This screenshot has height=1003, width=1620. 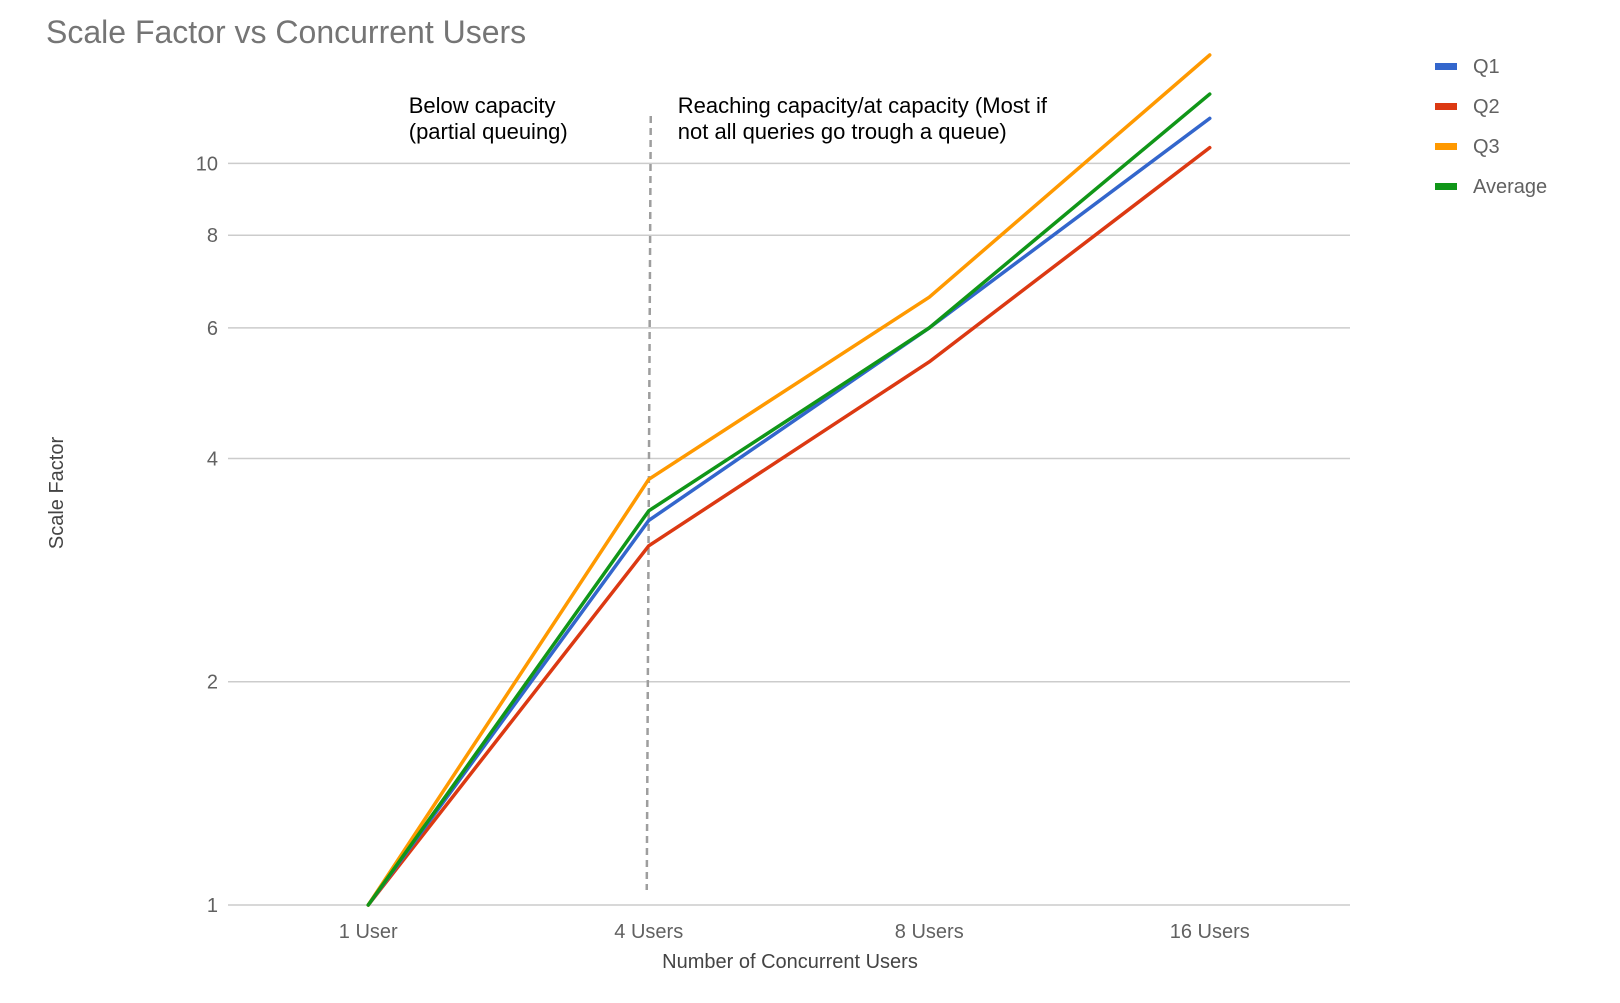 I want to click on chart-title: Scale Factor vs Concurrent Users, so click(x=286, y=32).